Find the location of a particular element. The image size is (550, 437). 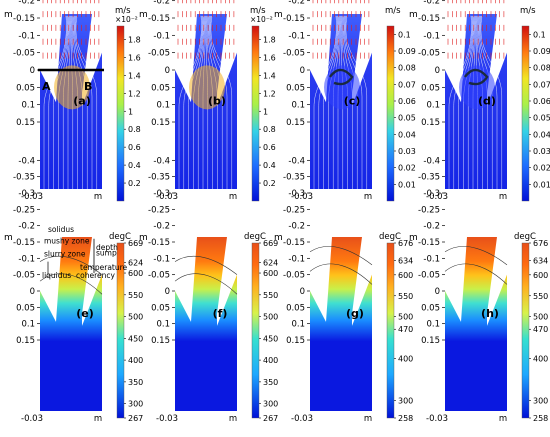

colorbar-tick-label: 0.09 is located at coordinates (541, 51).